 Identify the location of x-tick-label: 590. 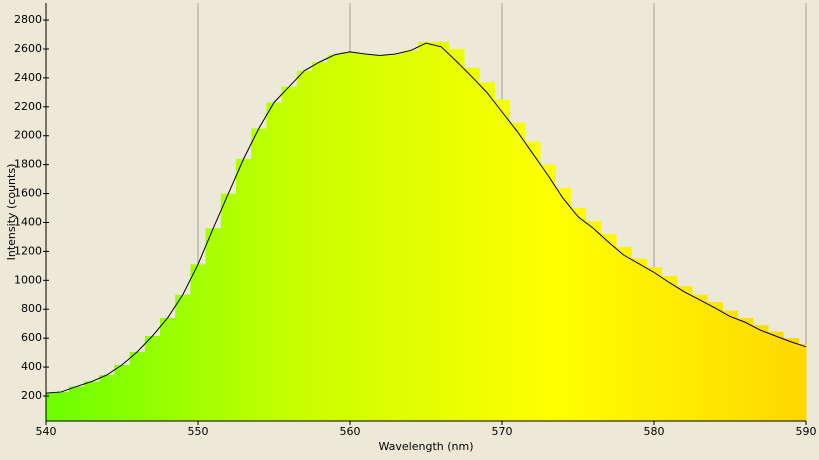
(806, 431).